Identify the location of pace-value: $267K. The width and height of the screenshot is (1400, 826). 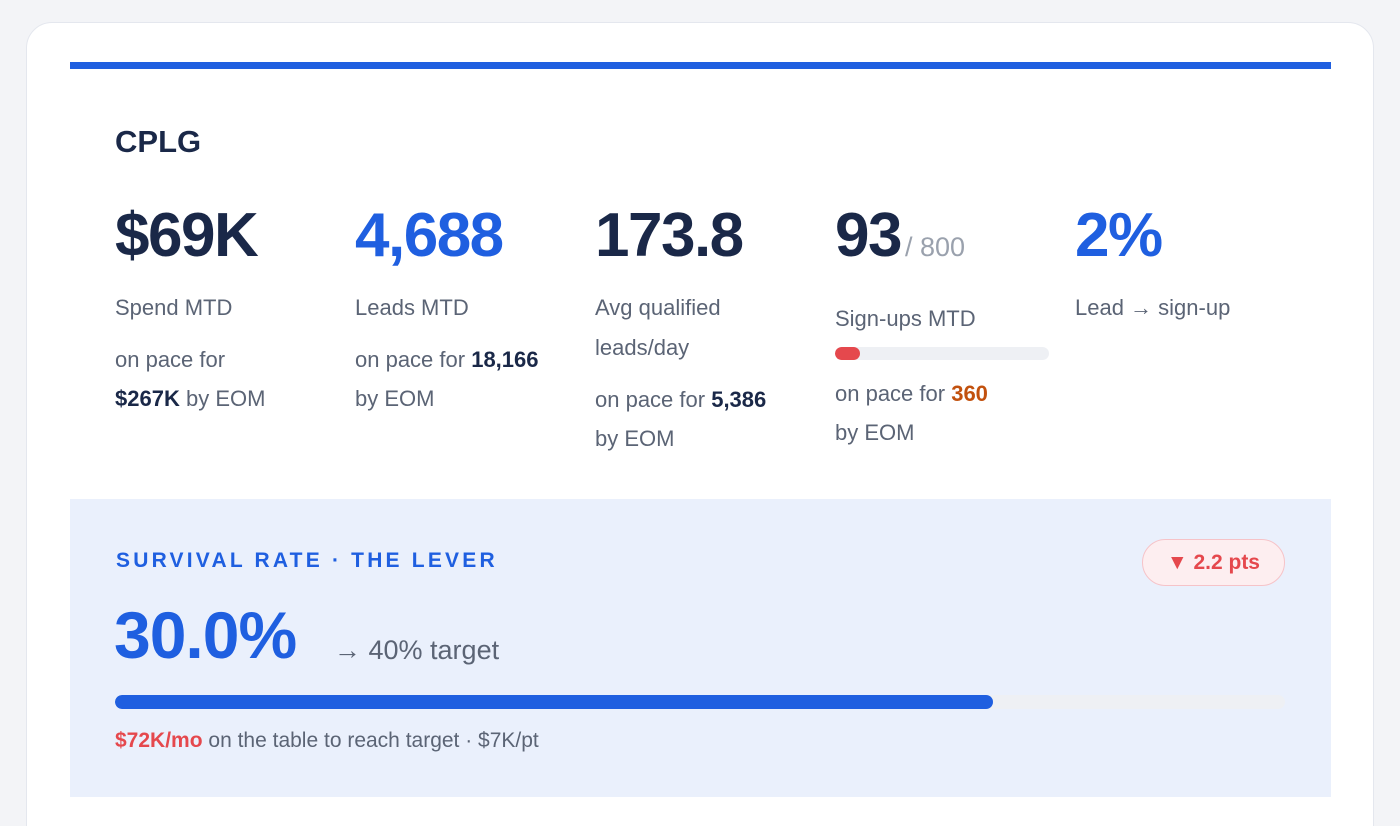
(147, 398).